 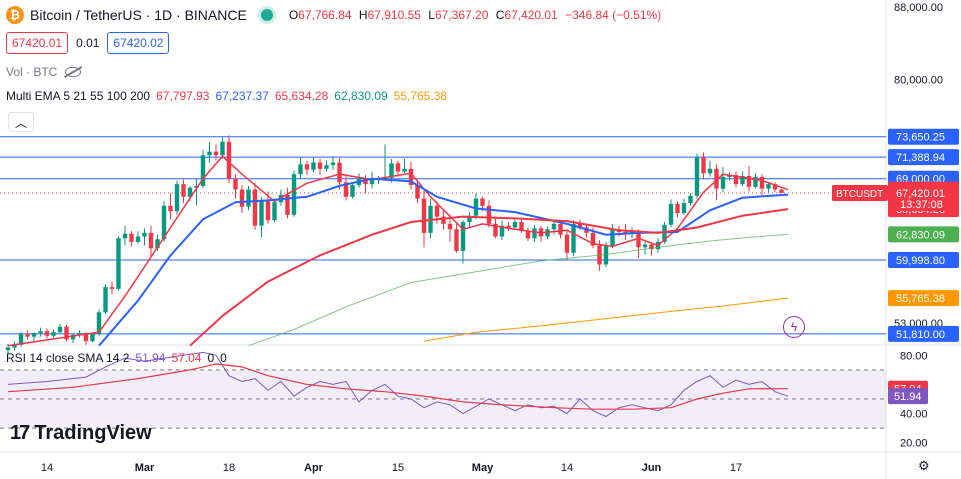 What do you see at coordinates (88, 43) in the screenshot?
I see `spread-value: 0.01` at bounding box center [88, 43].